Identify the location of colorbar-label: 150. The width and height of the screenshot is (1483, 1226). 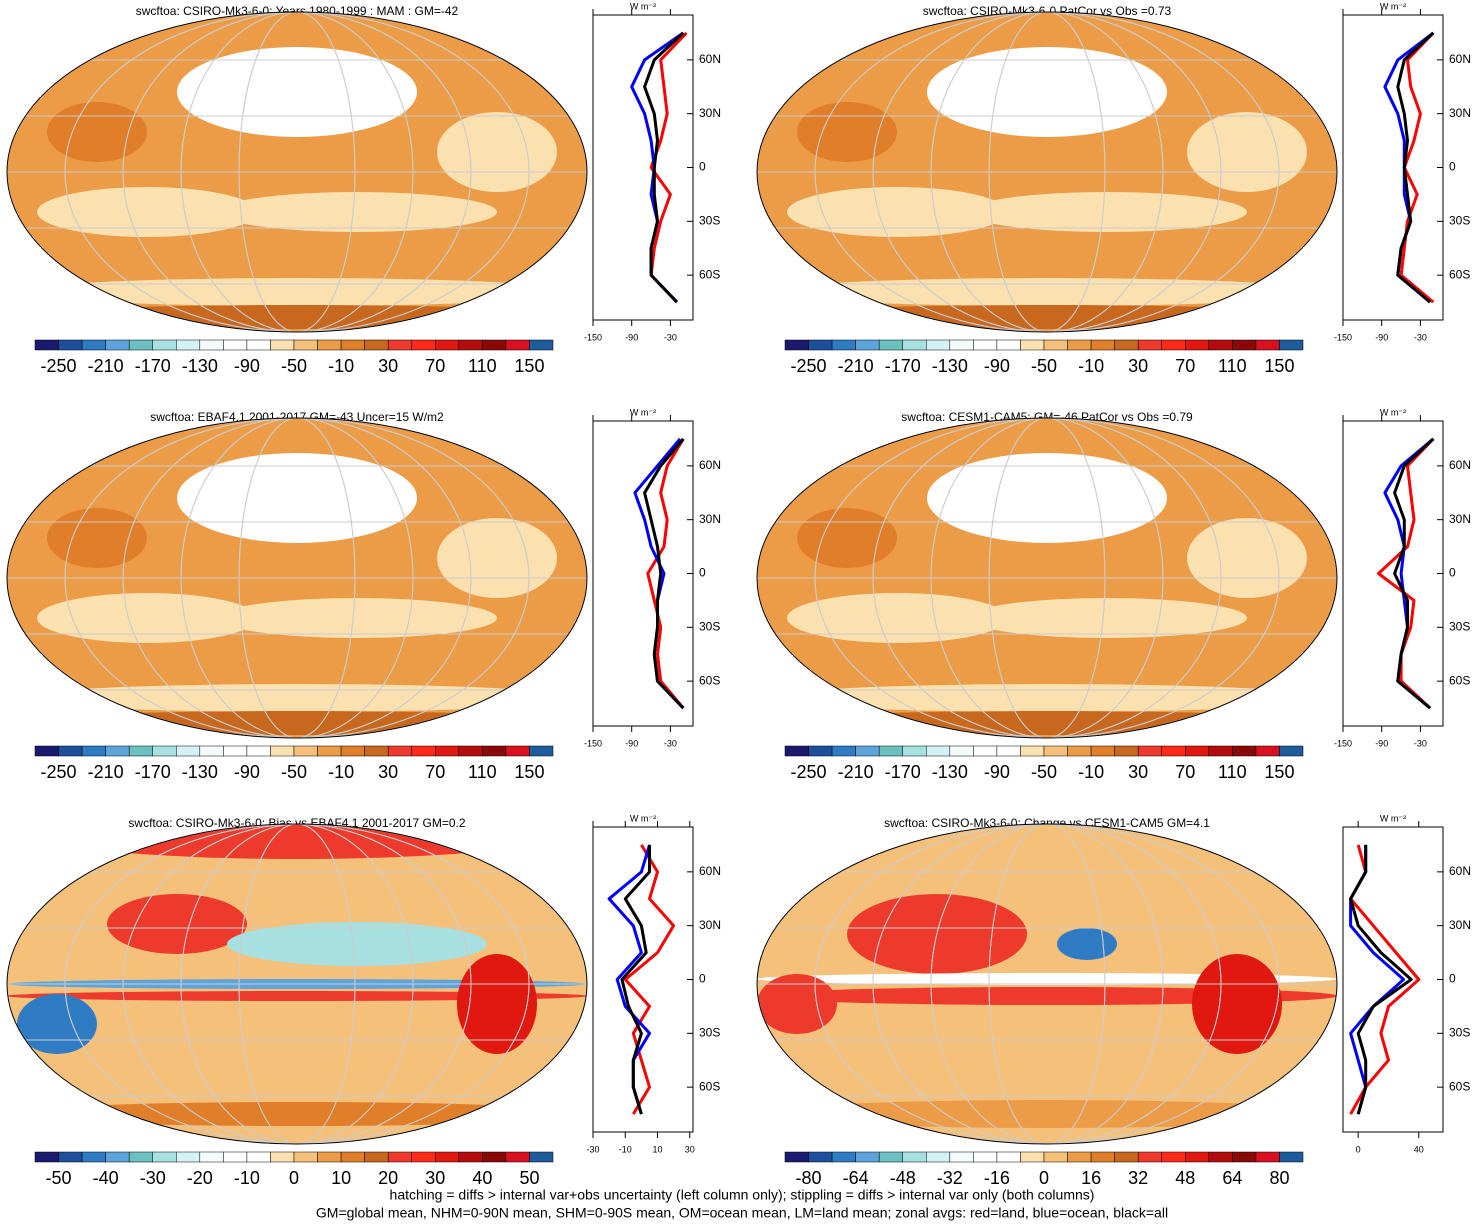
(529, 772).